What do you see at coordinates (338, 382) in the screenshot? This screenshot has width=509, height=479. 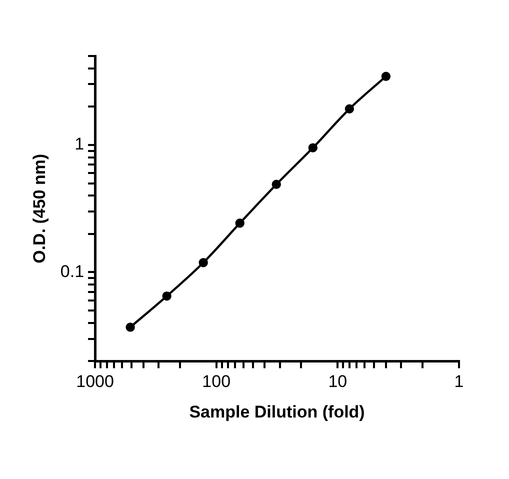 I see `x-tick-label: 10` at bounding box center [338, 382].